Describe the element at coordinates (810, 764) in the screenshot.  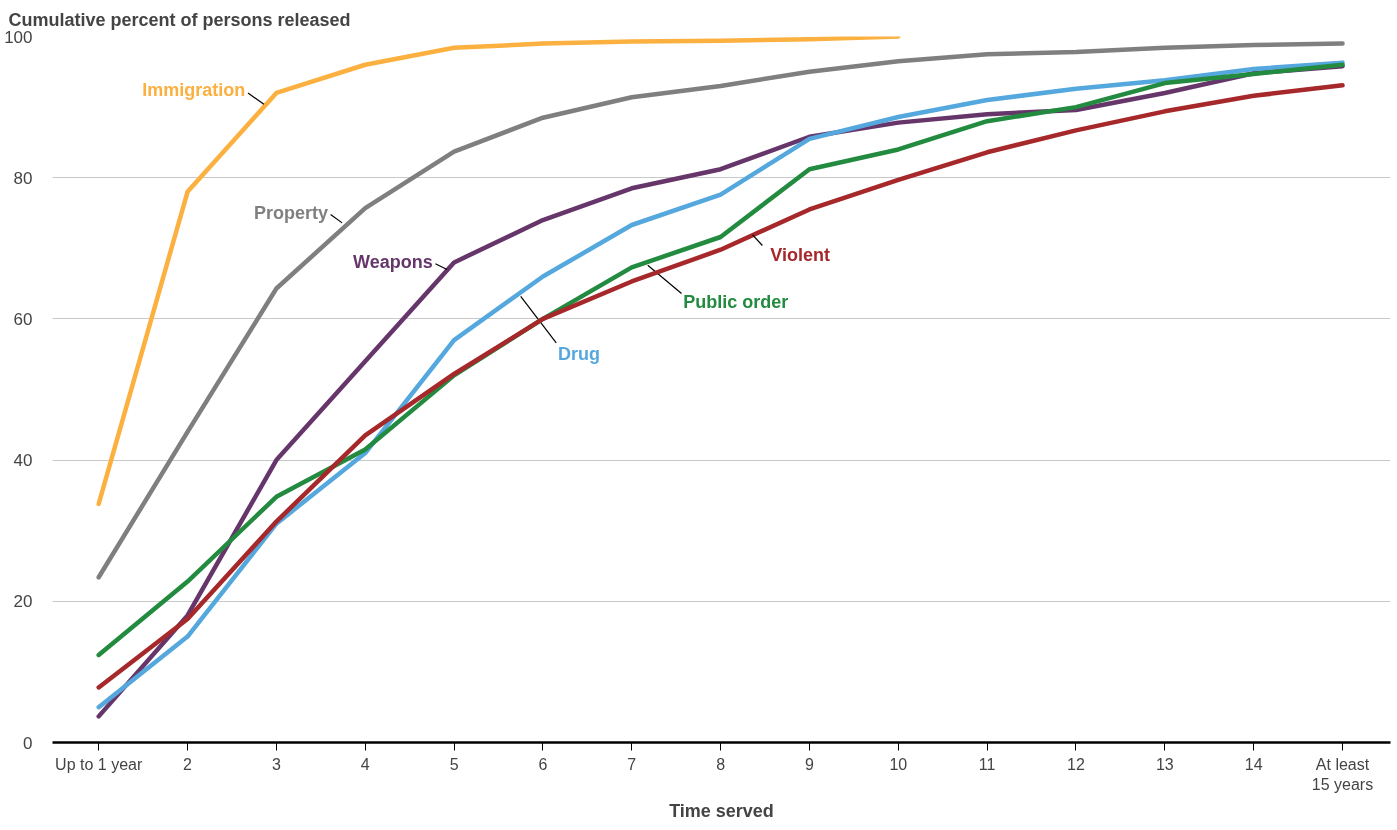
I see `x-tick-label: 9` at that location.